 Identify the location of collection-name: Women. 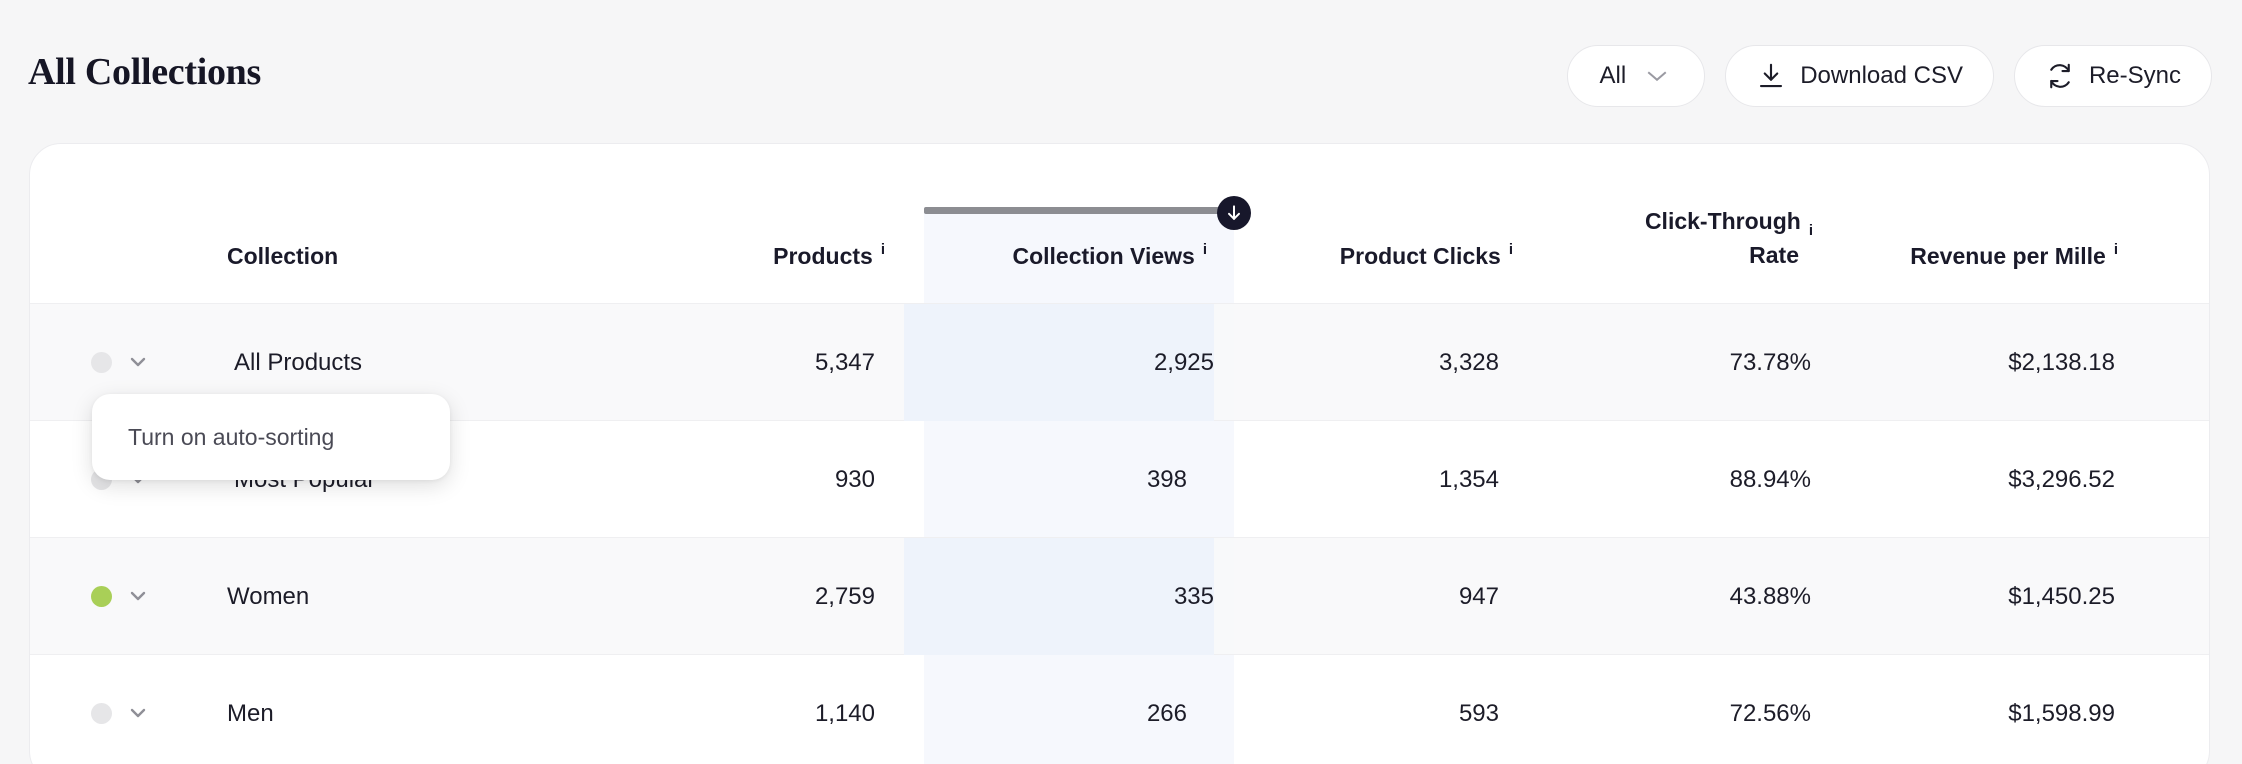
(268, 596).